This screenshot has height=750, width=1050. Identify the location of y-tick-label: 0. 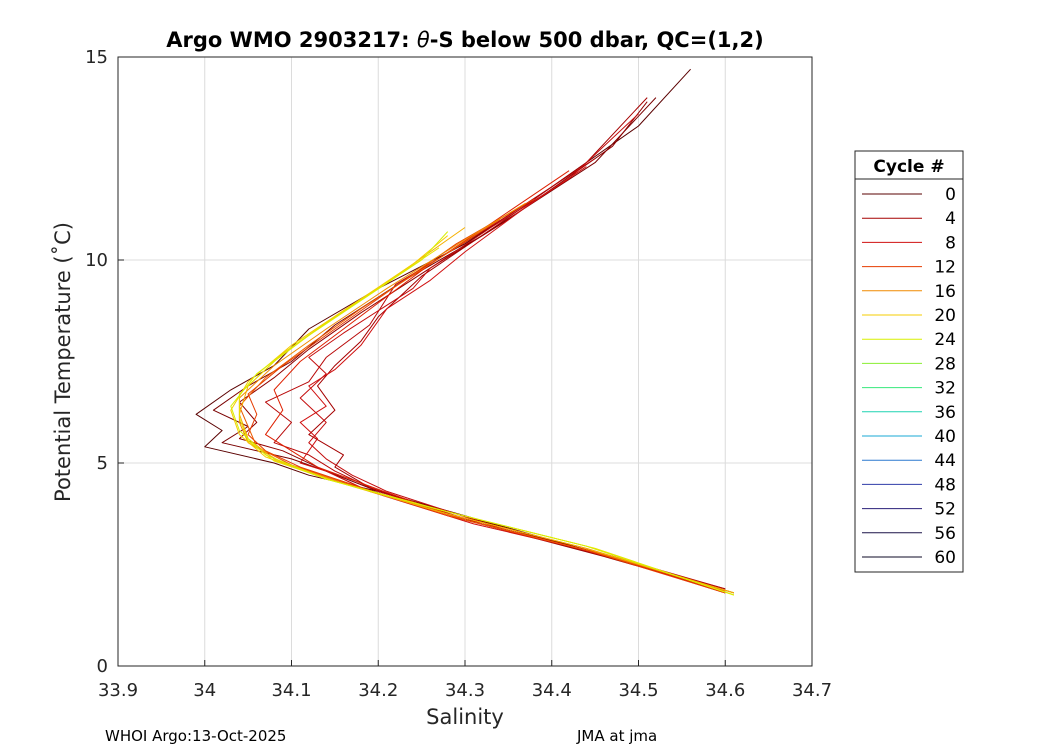
(102, 666).